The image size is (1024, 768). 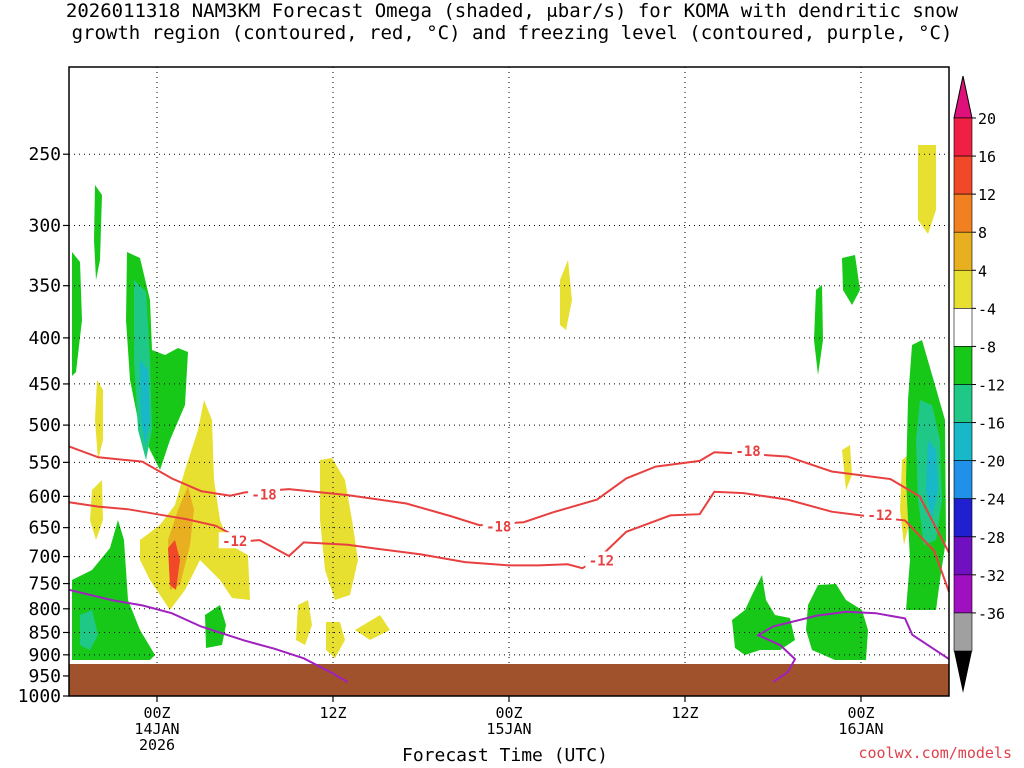 I want to click on y-tick-label-250: 250, so click(x=44, y=154).